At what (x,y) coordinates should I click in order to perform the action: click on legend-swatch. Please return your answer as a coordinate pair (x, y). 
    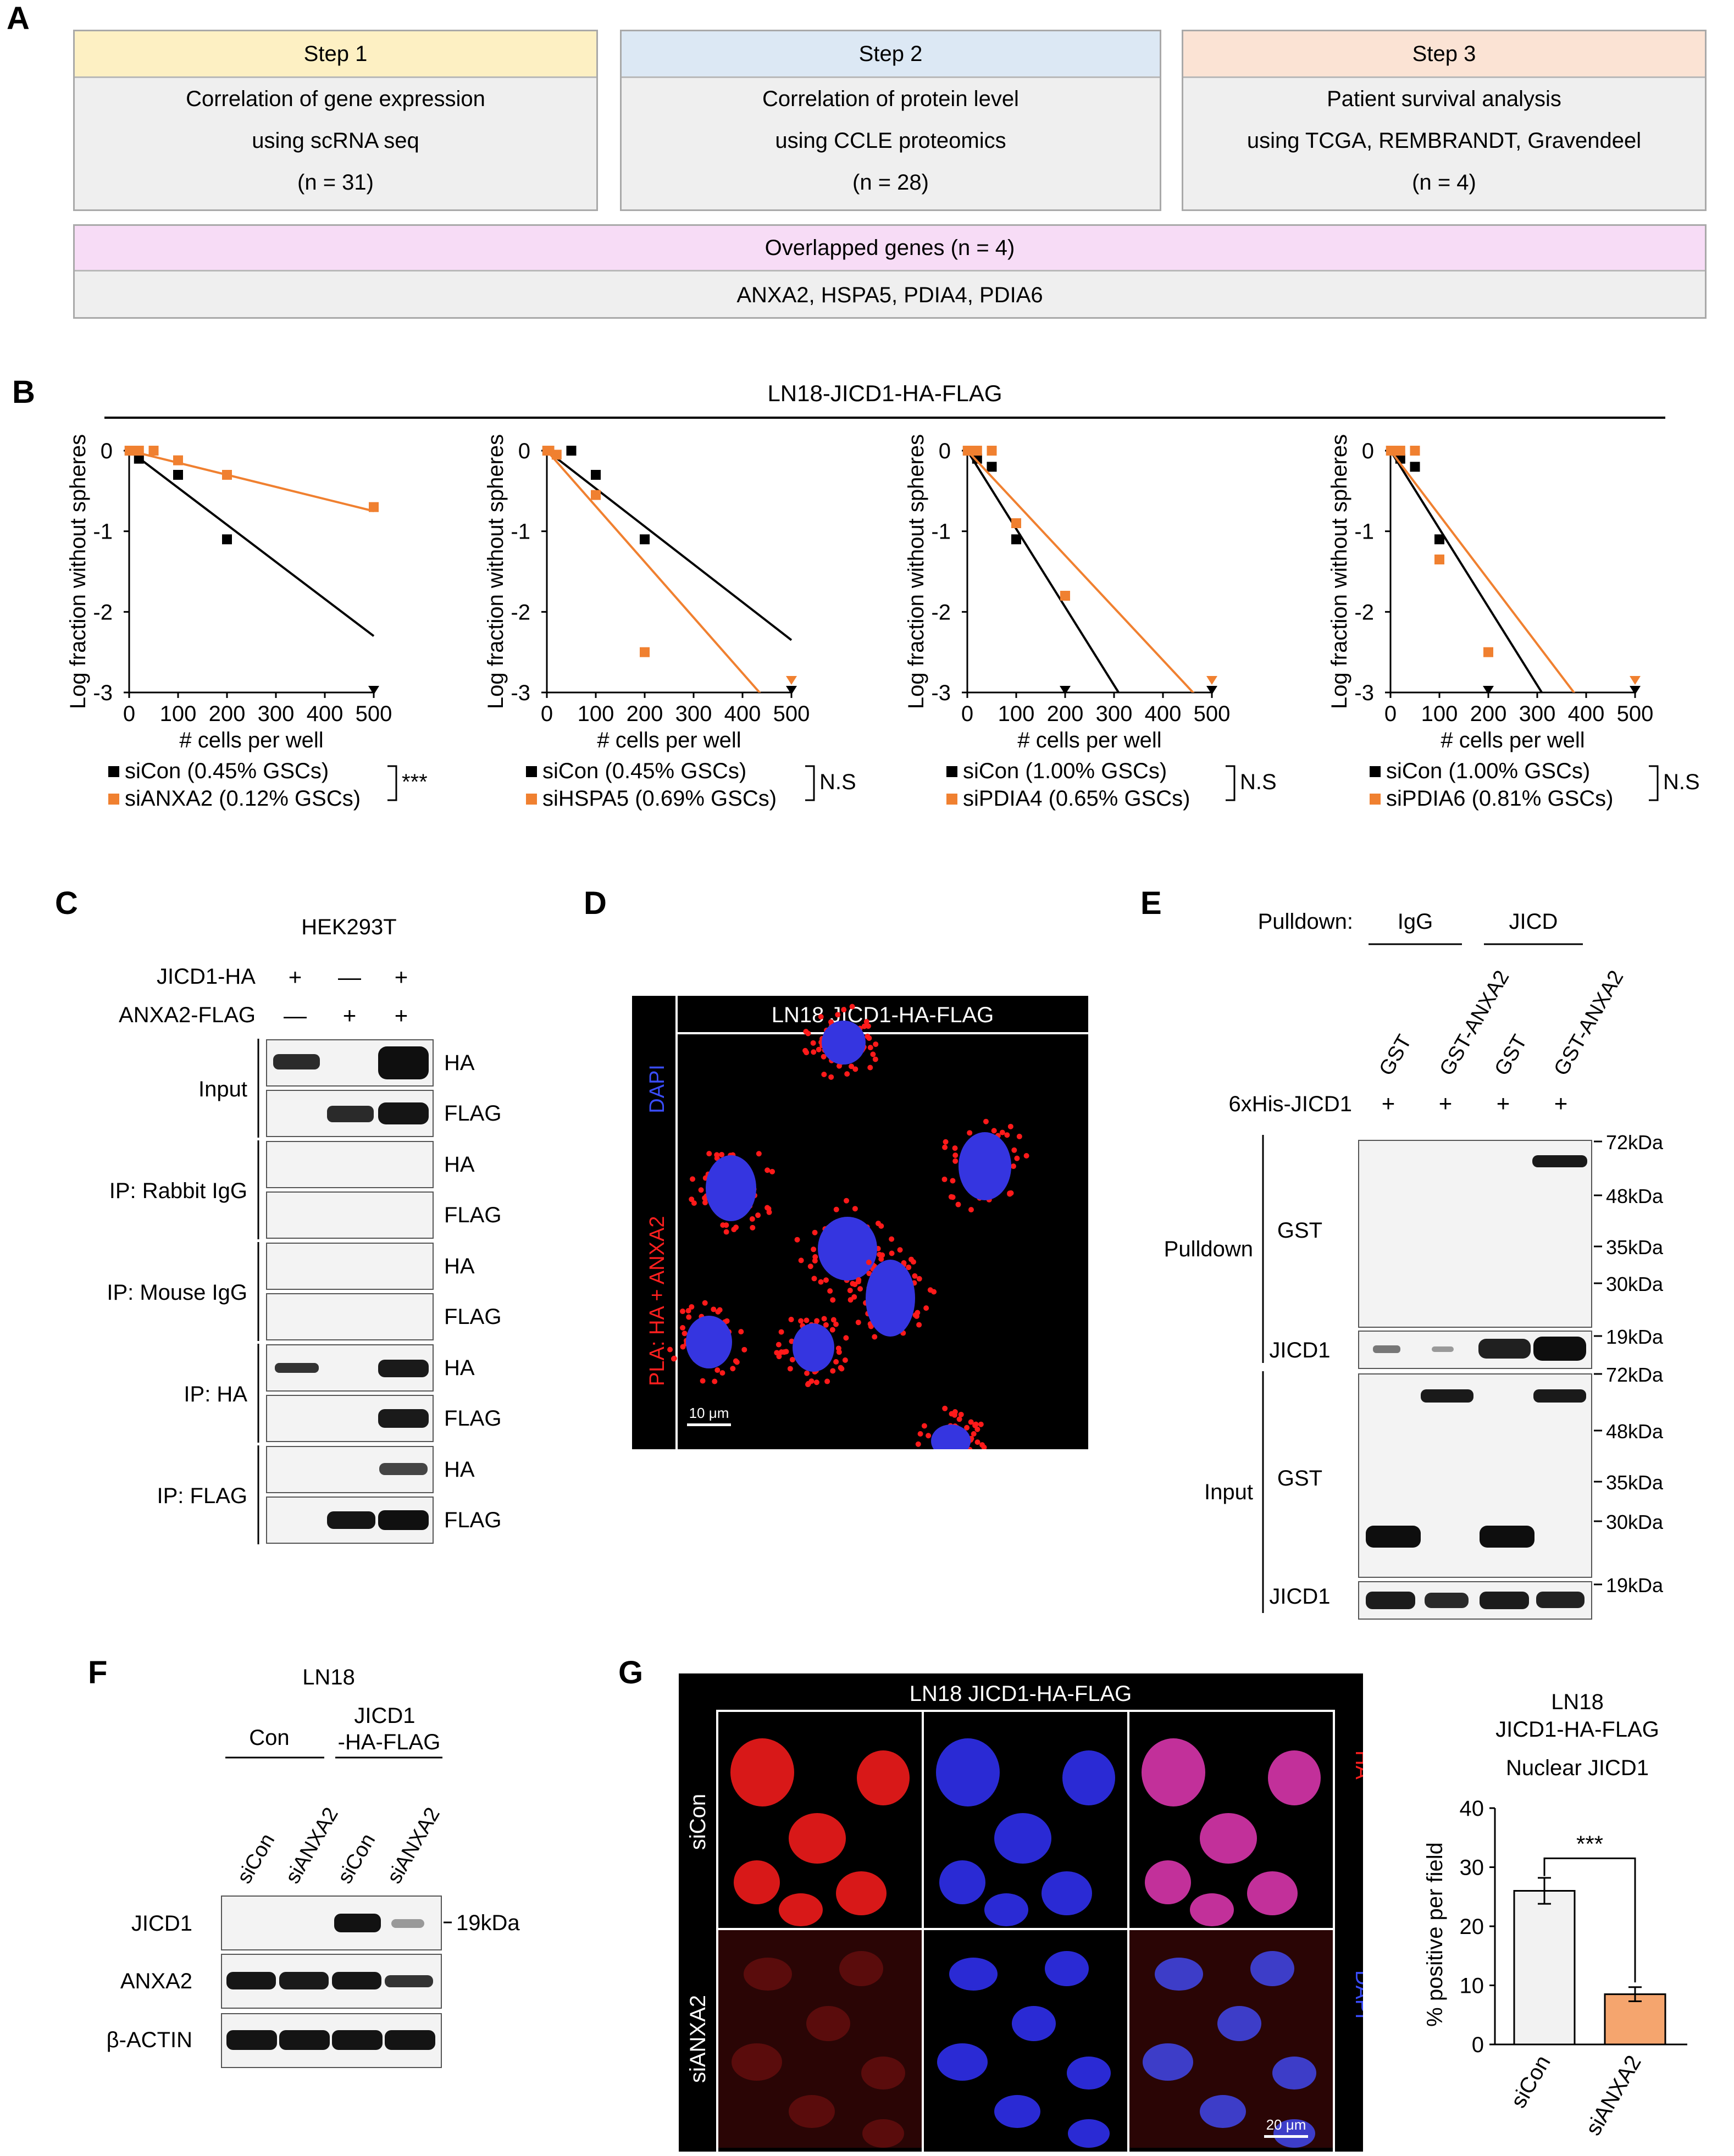
    Looking at the image, I should click on (951, 799).